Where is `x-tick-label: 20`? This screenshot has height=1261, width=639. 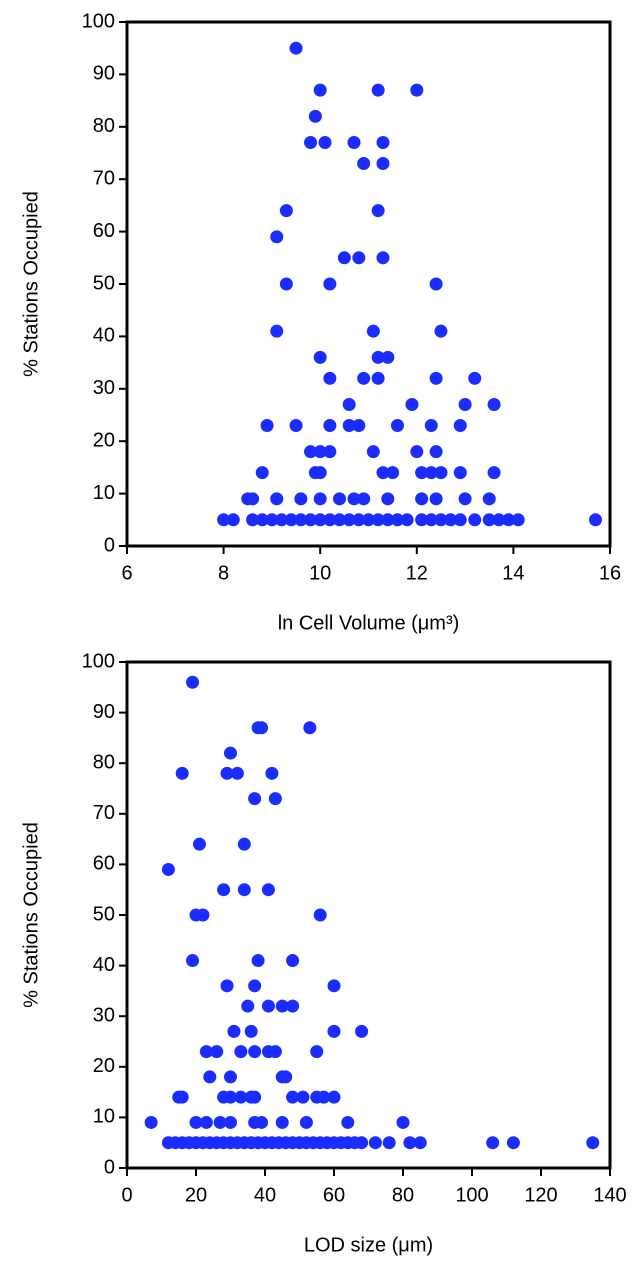
x-tick-label: 20 is located at coordinates (196, 1195).